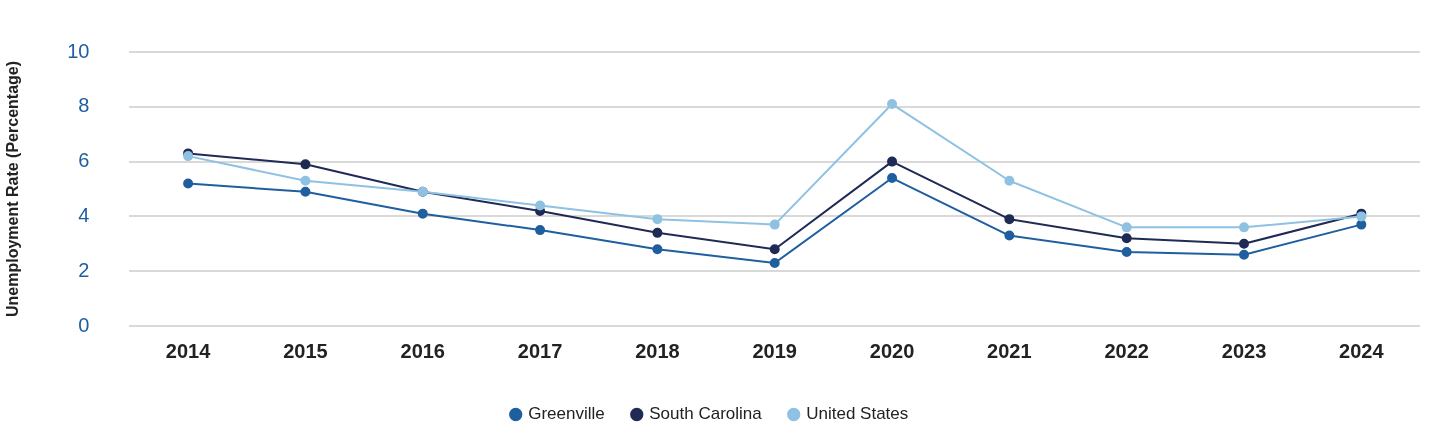  What do you see at coordinates (1362, 350) in the screenshot?
I see `x-tick-label: 2024` at bounding box center [1362, 350].